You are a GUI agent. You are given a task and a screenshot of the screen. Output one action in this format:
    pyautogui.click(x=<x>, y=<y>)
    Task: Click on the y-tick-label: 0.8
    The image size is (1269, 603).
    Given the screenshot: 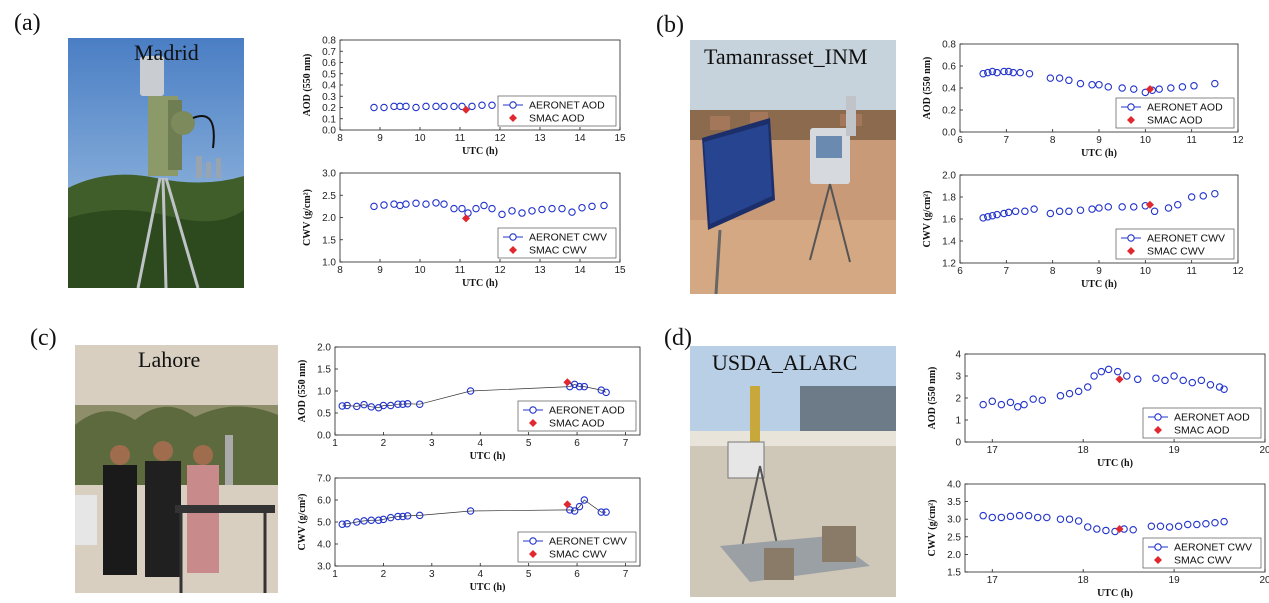 What is the action you would take?
    pyautogui.click(x=949, y=45)
    